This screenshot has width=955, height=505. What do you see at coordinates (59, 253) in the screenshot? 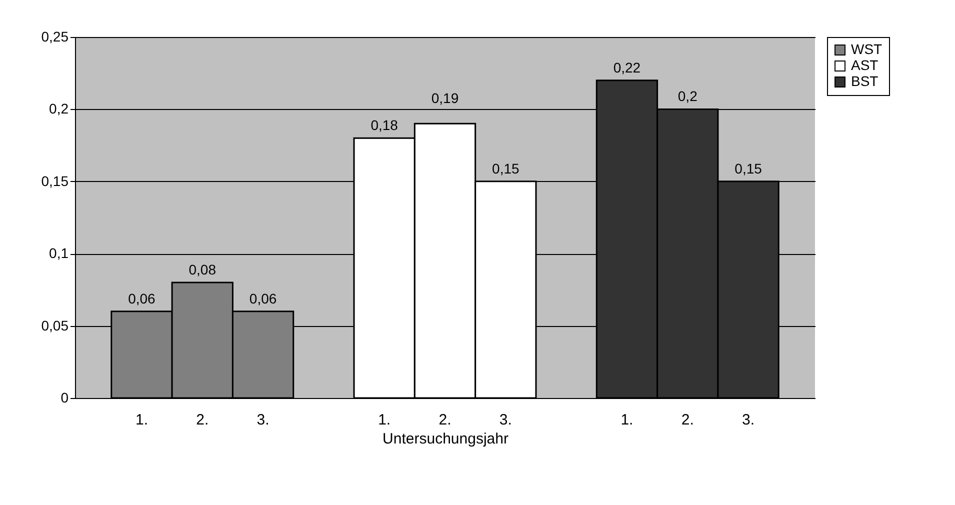
I see `y-tick-label: 0,1` at bounding box center [59, 253].